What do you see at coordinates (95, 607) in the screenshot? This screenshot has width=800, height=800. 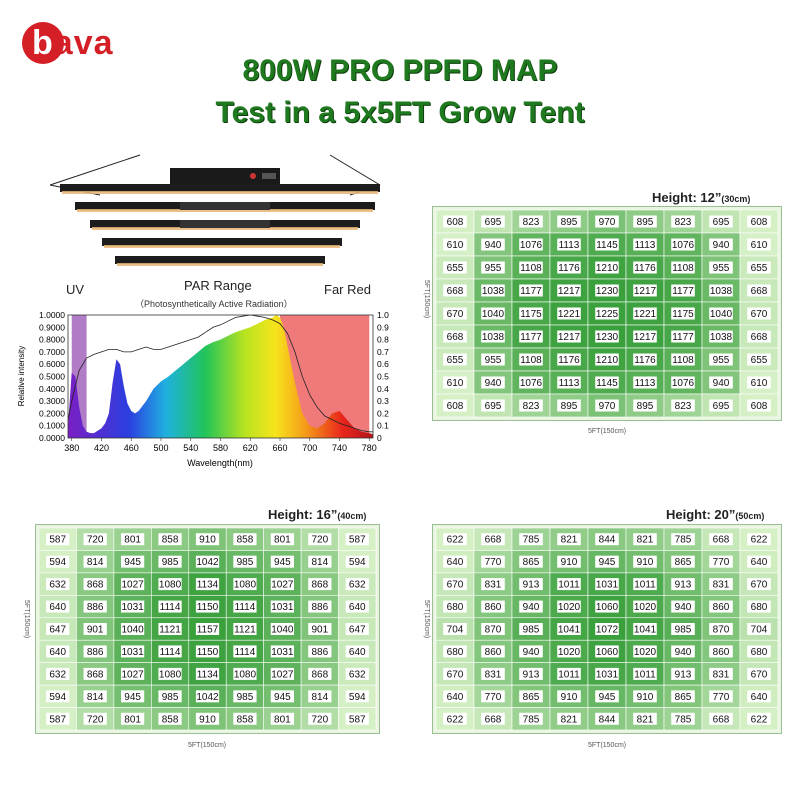 I see `ppfd-value-label: 886` at bounding box center [95, 607].